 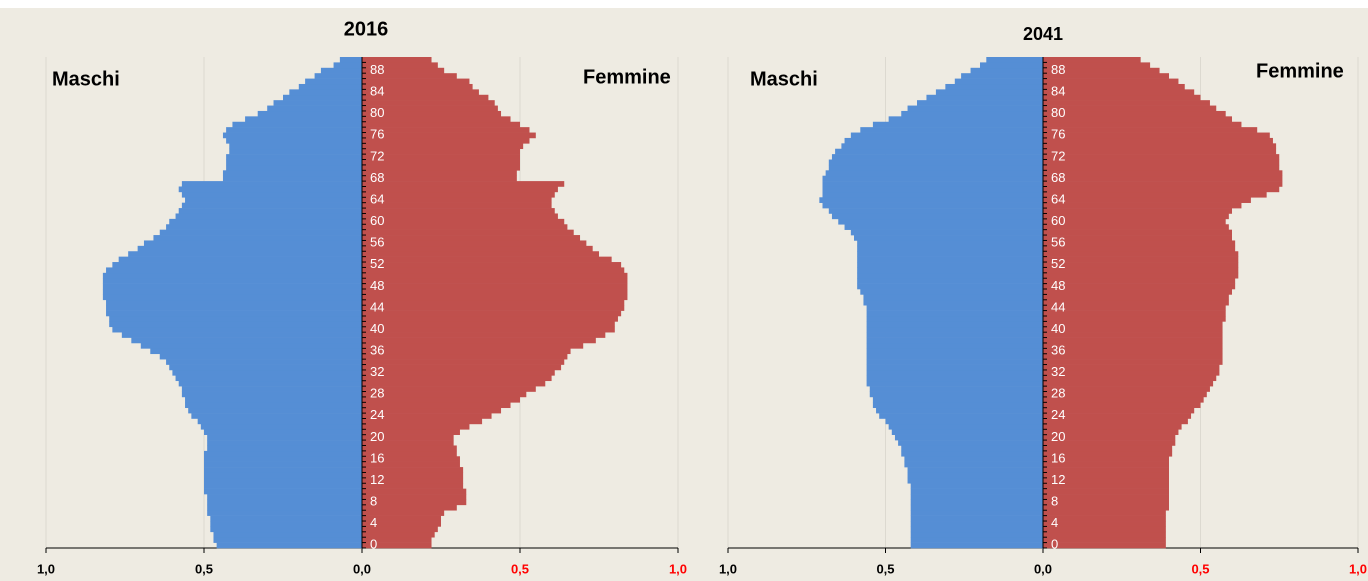 I want to click on age-label: 84, so click(x=377, y=91).